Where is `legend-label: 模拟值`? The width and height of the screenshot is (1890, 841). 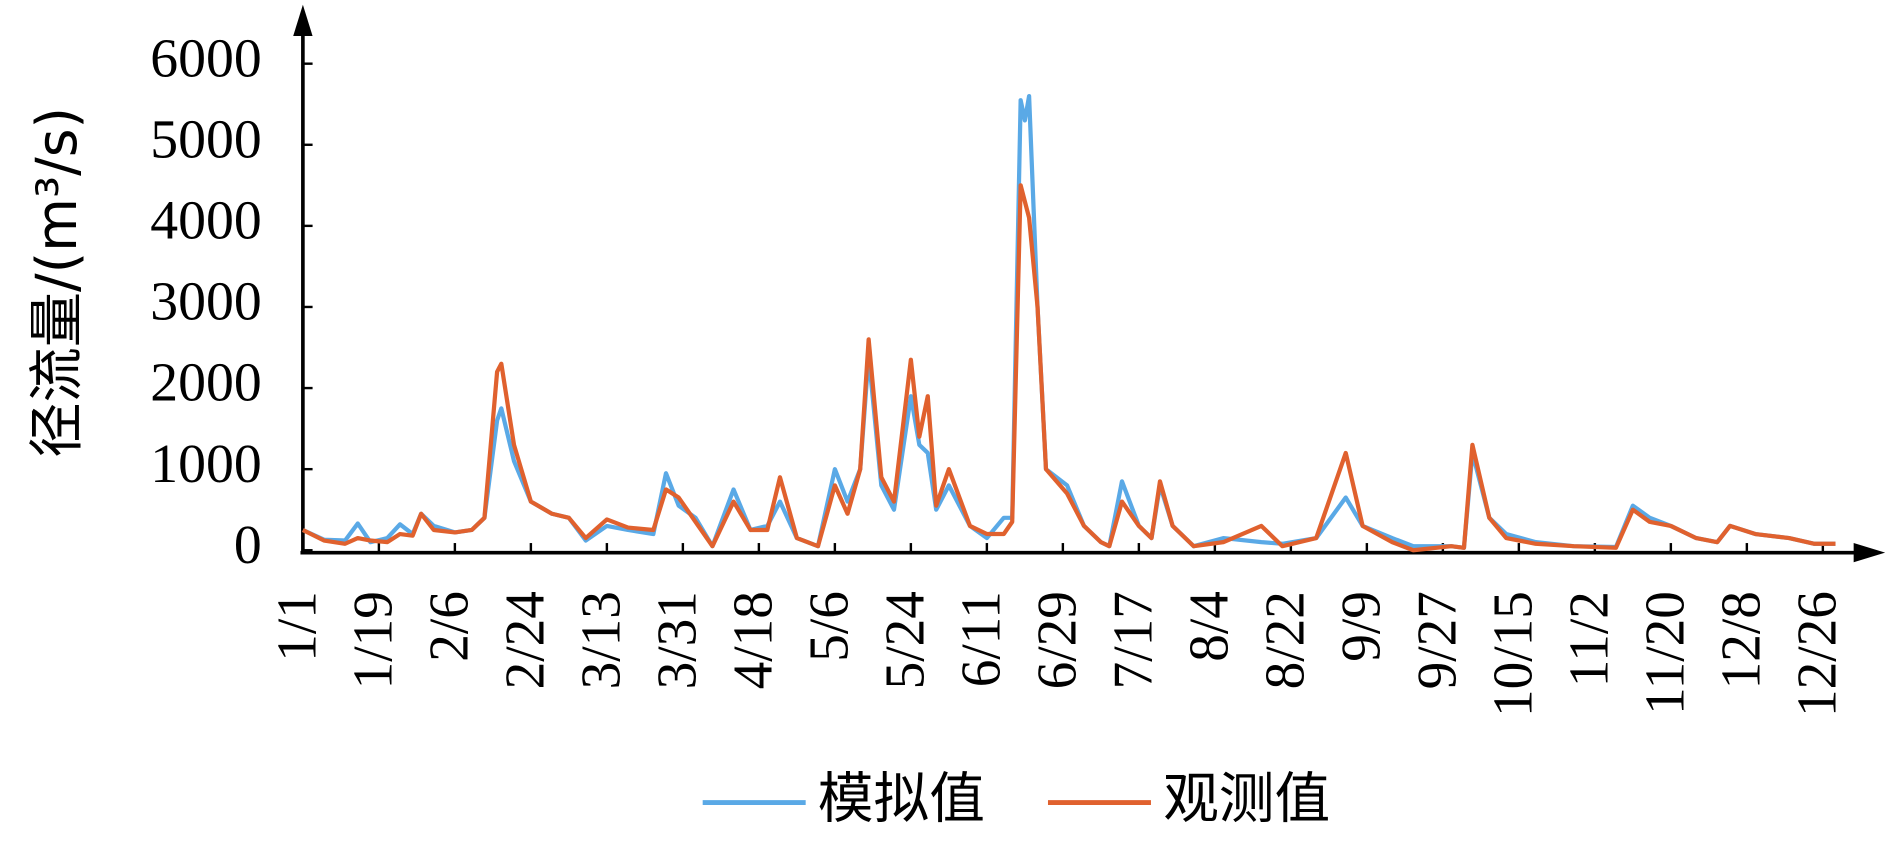 legend-label: 模拟值 is located at coordinates (901, 799).